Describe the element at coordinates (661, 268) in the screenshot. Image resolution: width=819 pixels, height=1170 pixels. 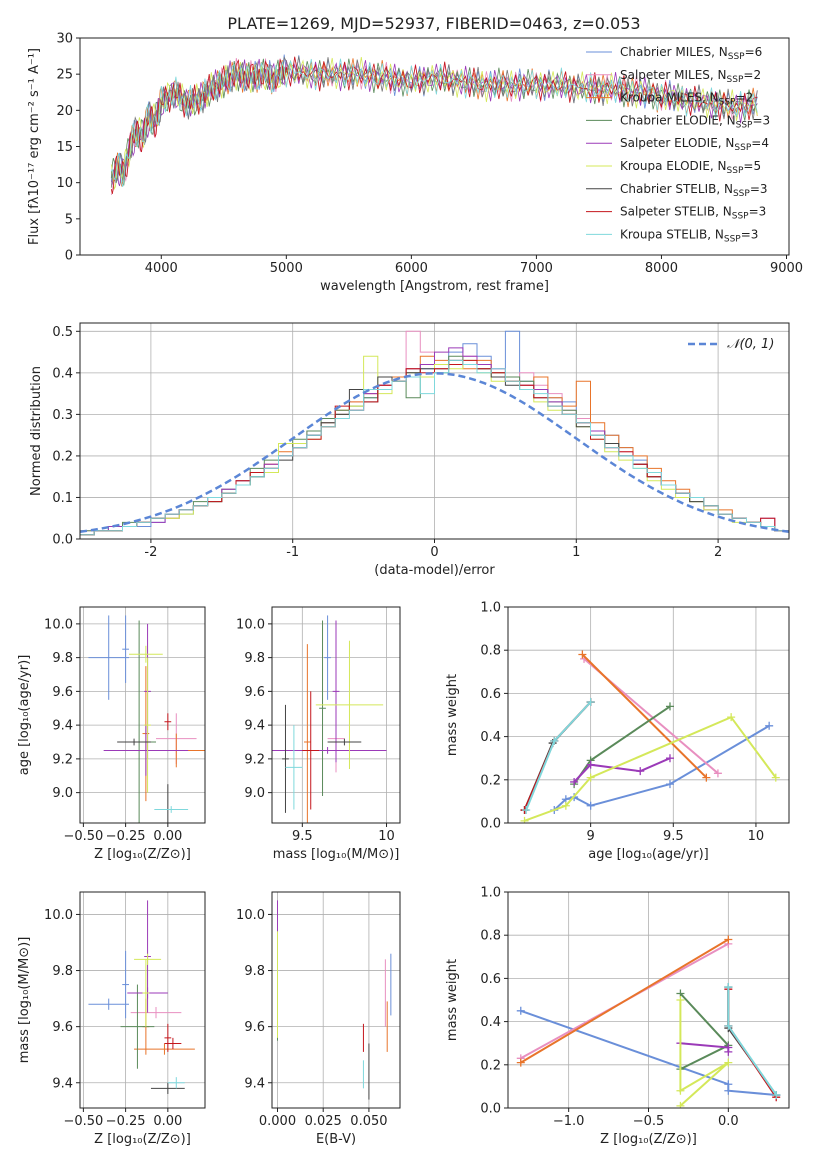
I see `x-tick-label: 8000` at that location.